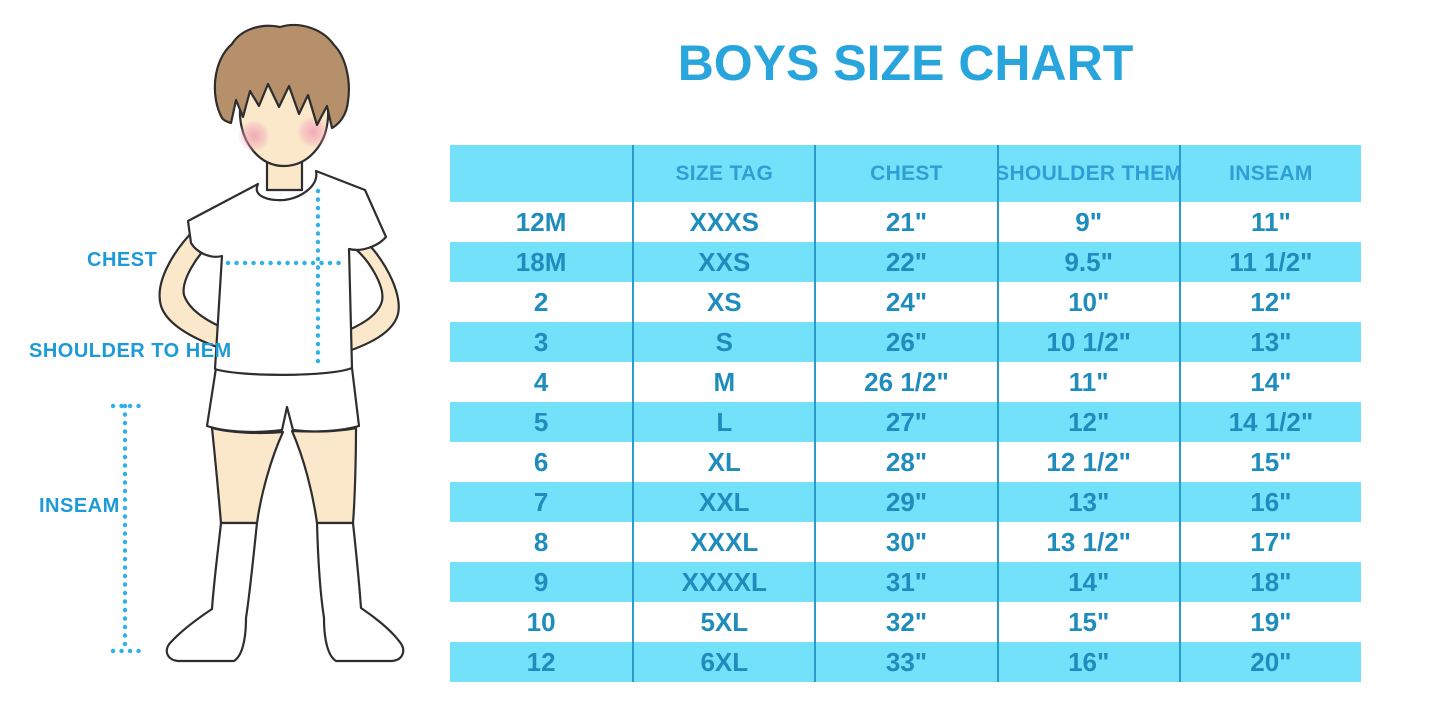  What do you see at coordinates (905, 63) in the screenshot?
I see `page-title: BOYS SIZE CHART` at bounding box center [905, 63].